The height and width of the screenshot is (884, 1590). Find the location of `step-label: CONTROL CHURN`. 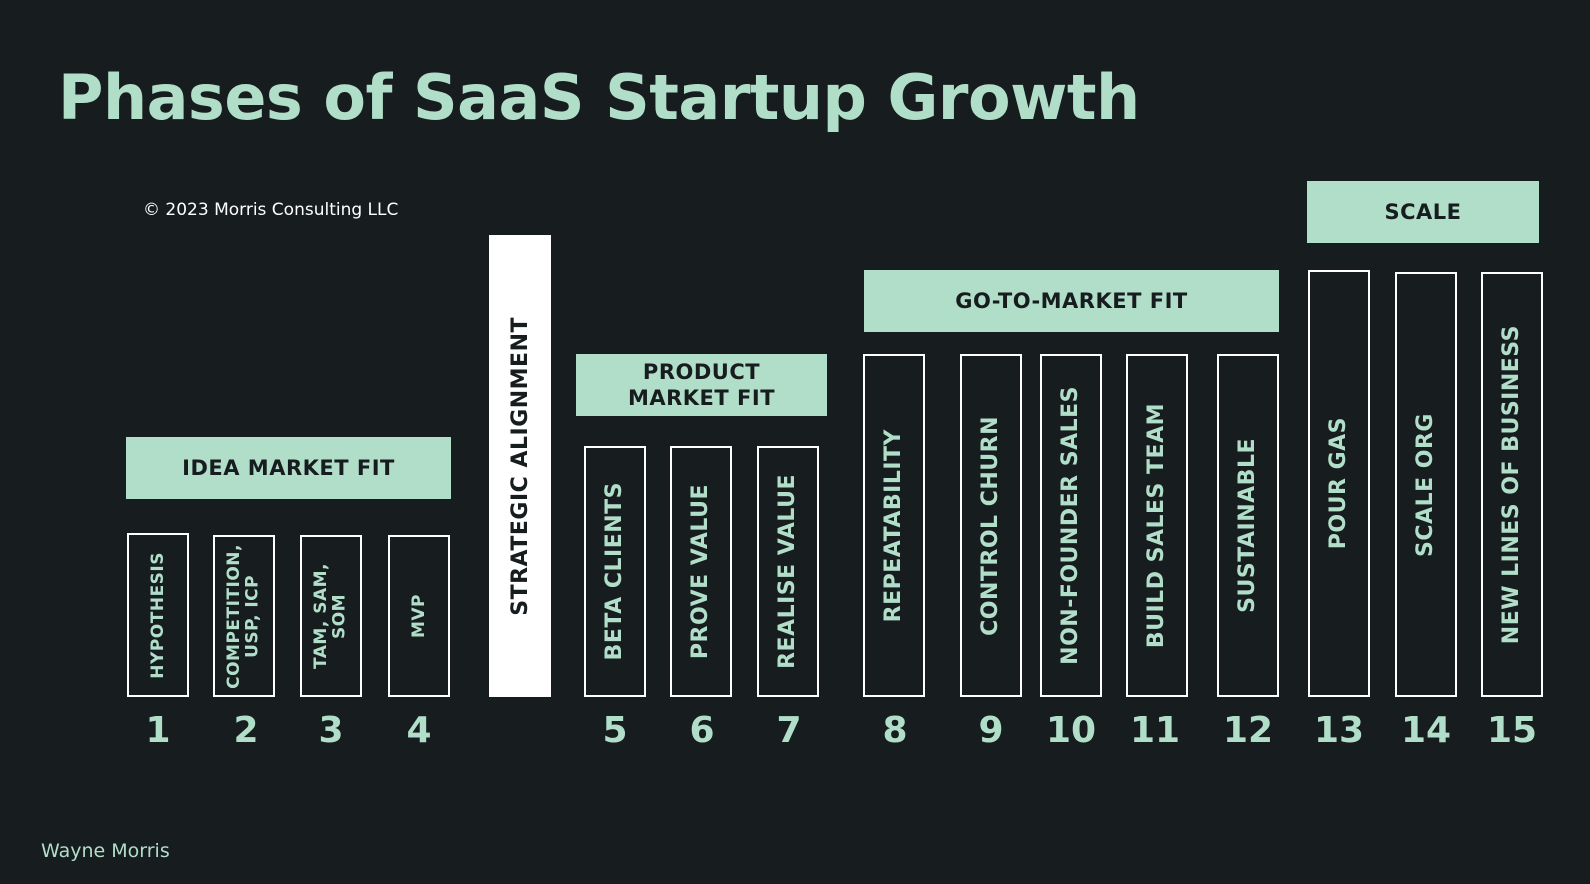

step-label: CONTROL CHURN is located at coordinates (990, 525).